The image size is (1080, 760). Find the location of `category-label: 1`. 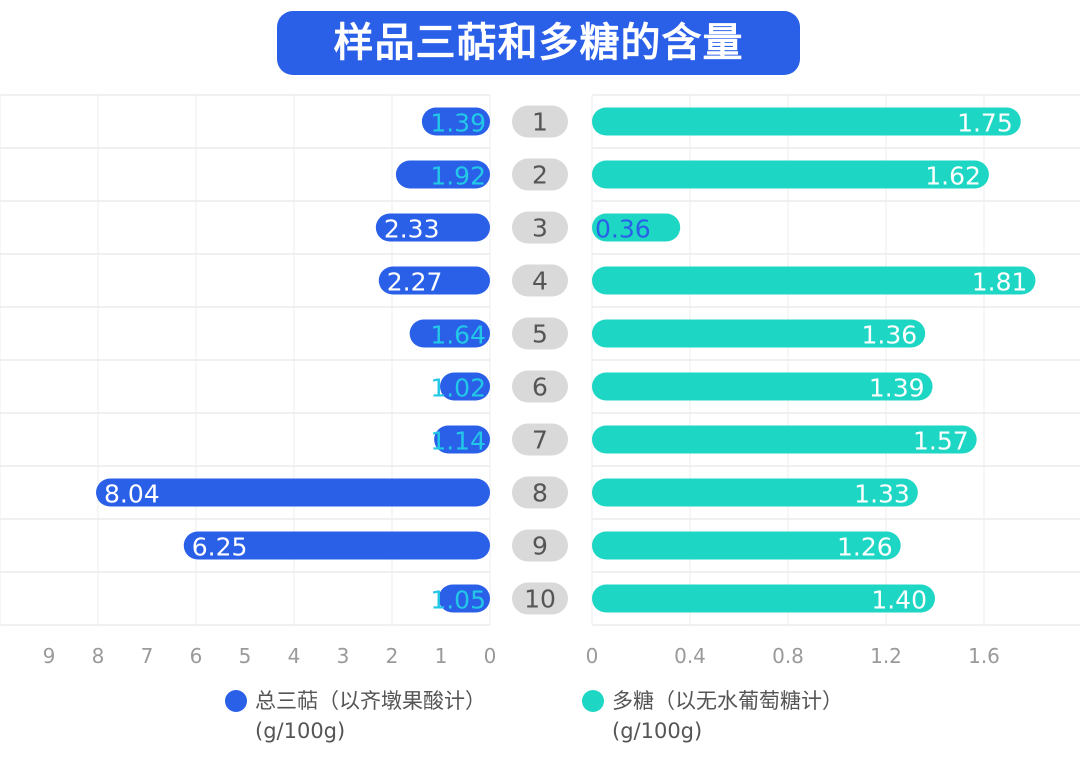

category-label: 1 is located at coordinates (540, 122).